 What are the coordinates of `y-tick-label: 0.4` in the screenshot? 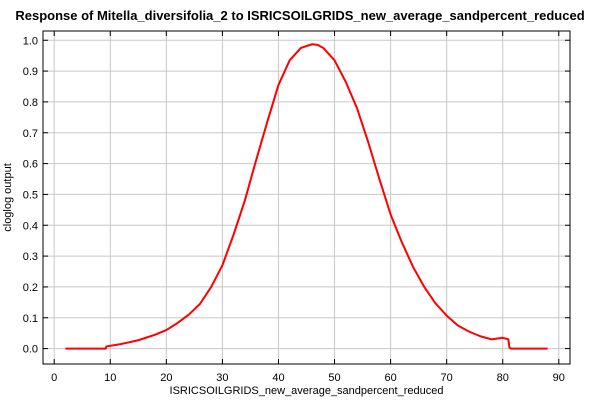 It's located at (30, 226).